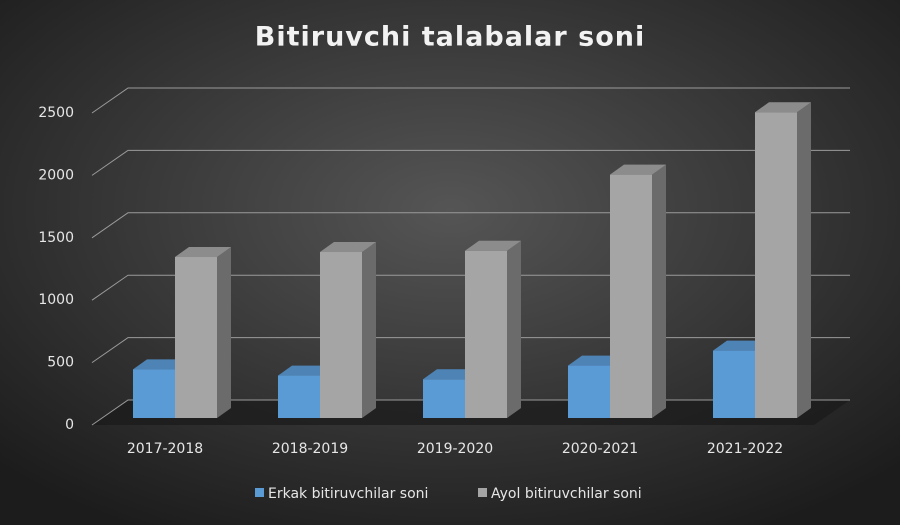 Image resolution: width=900 pixels, height=525 pixels. Describe the element at coordinates (310, 449) in the screenshot. I see `x-tick-label: 2018-2019` at that location.